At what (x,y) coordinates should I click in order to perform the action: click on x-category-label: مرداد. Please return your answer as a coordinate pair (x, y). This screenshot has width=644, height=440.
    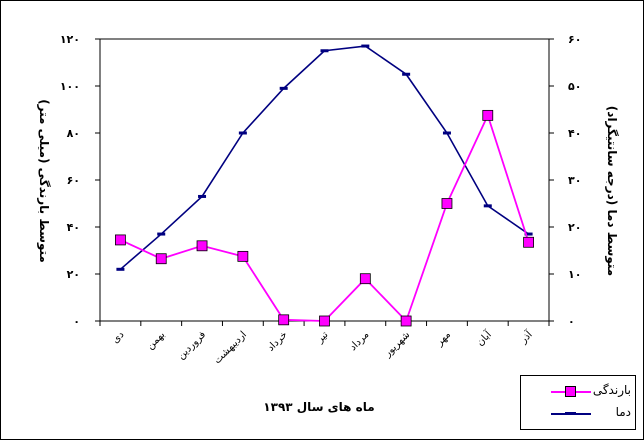
    Looking at the image, I should click on (360, 341).